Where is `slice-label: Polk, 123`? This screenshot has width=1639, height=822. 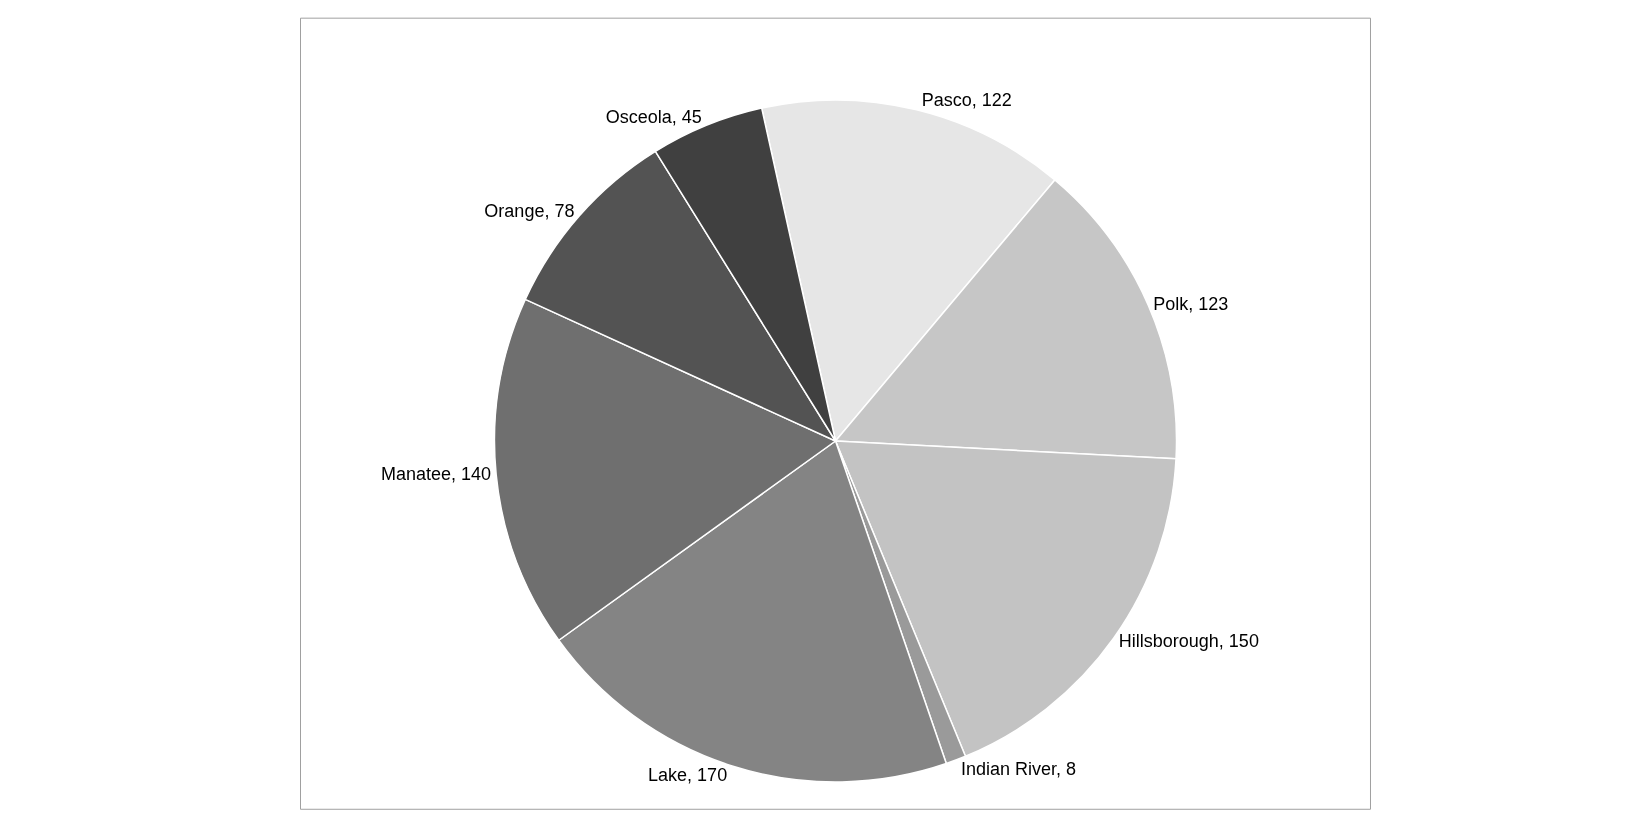 slice-label: Polk, 123 is located at coordinates (1191, 303).